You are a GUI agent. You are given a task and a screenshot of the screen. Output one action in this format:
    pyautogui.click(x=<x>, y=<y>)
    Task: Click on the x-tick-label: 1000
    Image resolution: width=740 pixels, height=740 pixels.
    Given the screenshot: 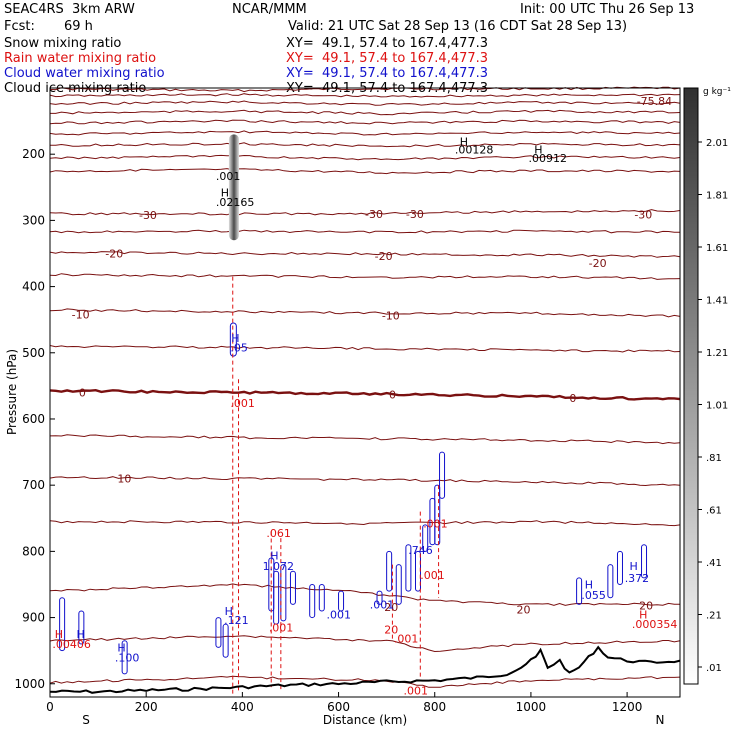 What is the action you would take?
    pyautogui.click(x=531, y=707)
    